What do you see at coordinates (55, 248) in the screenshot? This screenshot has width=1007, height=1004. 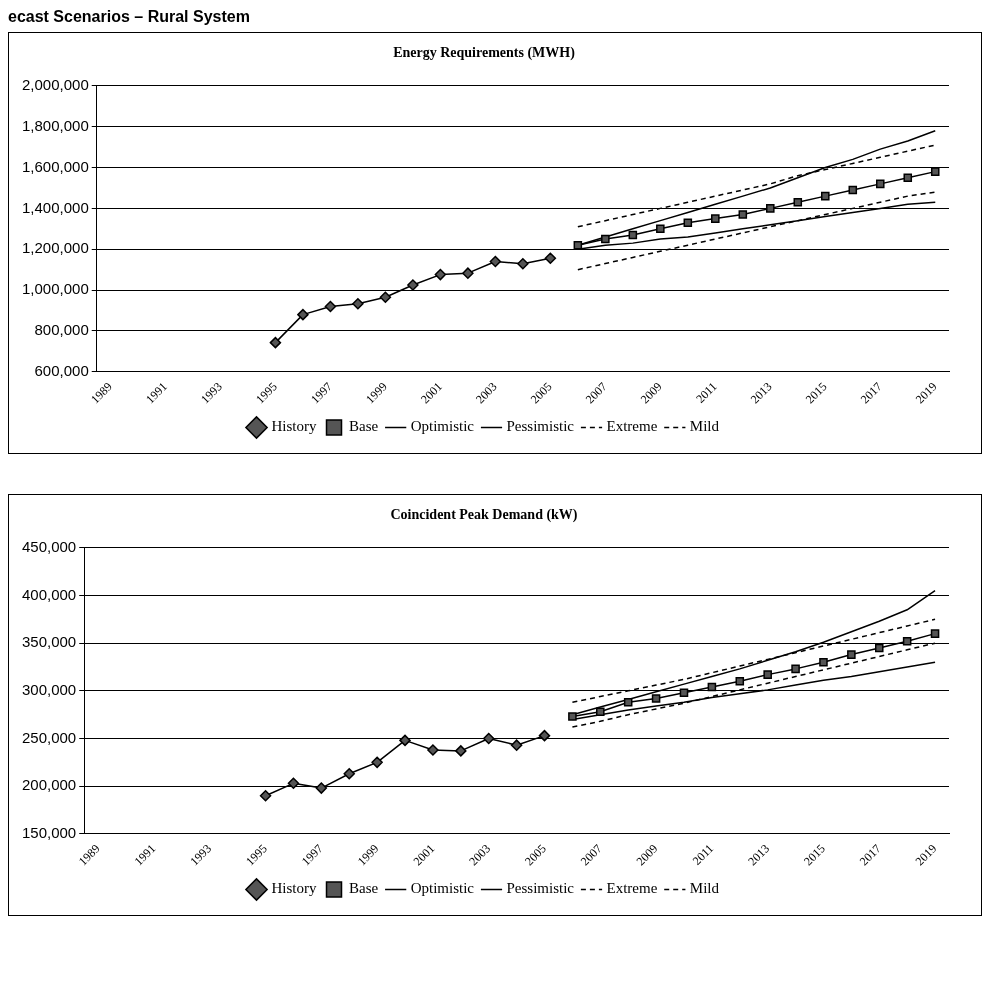 I see `y-tick-label: 1,200,000` at bounding box center [55, 248].